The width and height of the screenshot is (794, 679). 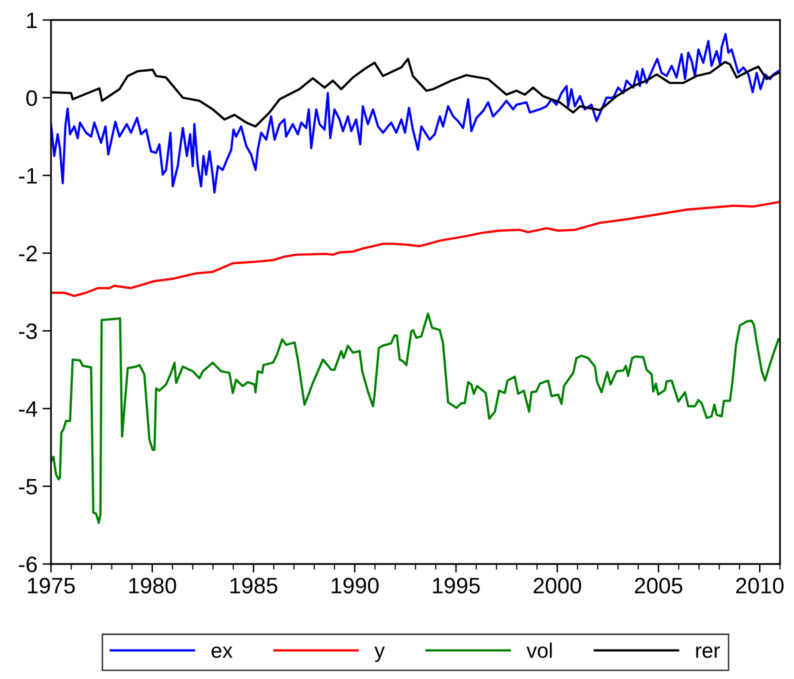 I want to click on legend-label: vol, so click(x=539, y=650).